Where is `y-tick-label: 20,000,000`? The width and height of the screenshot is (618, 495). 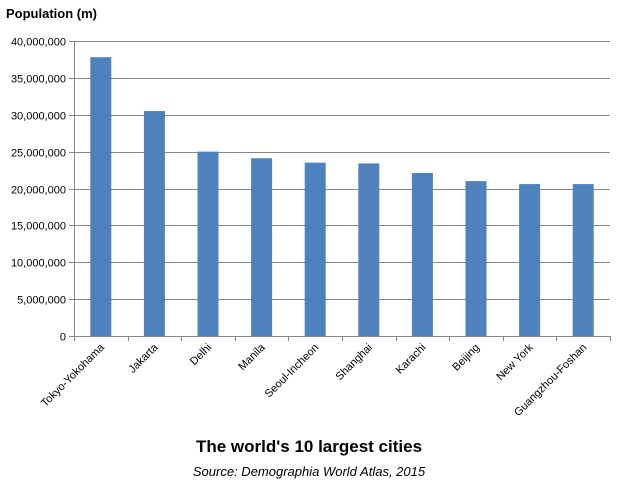 y-tick-label: 20,000,000 is located at coordinates (38, 191).